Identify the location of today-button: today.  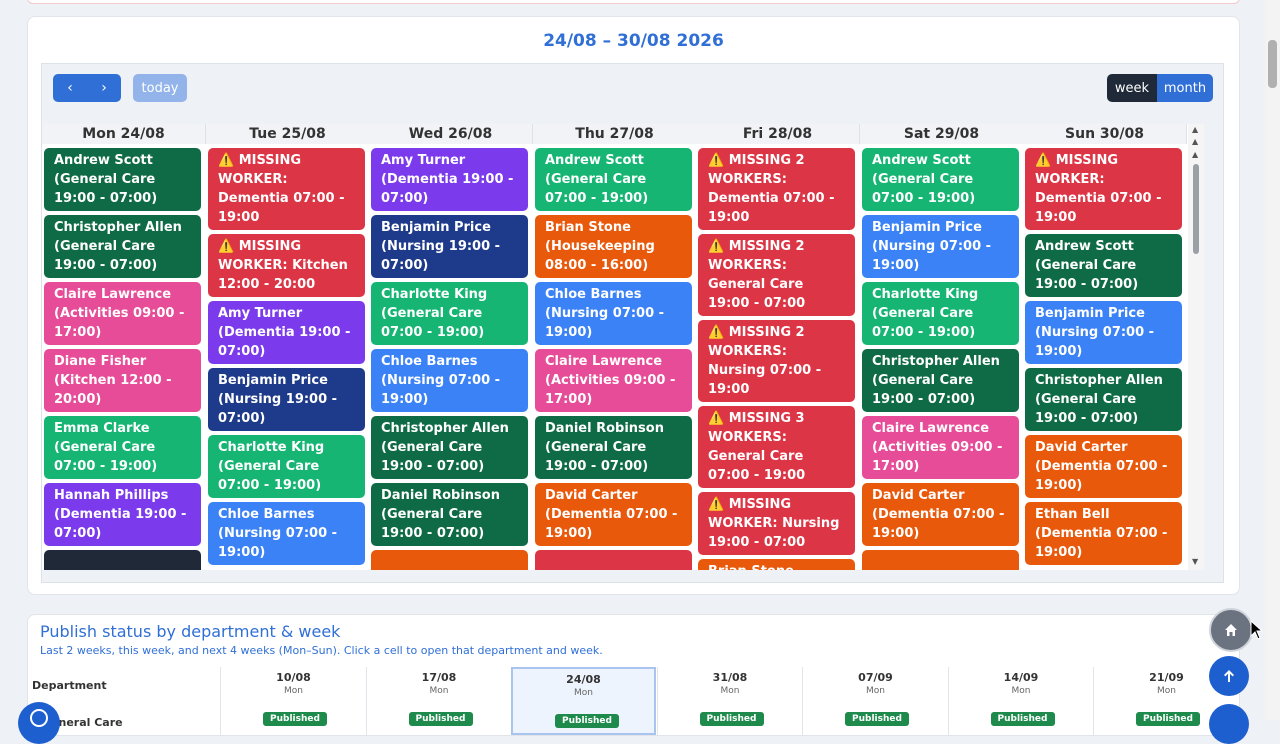
(160, 88).